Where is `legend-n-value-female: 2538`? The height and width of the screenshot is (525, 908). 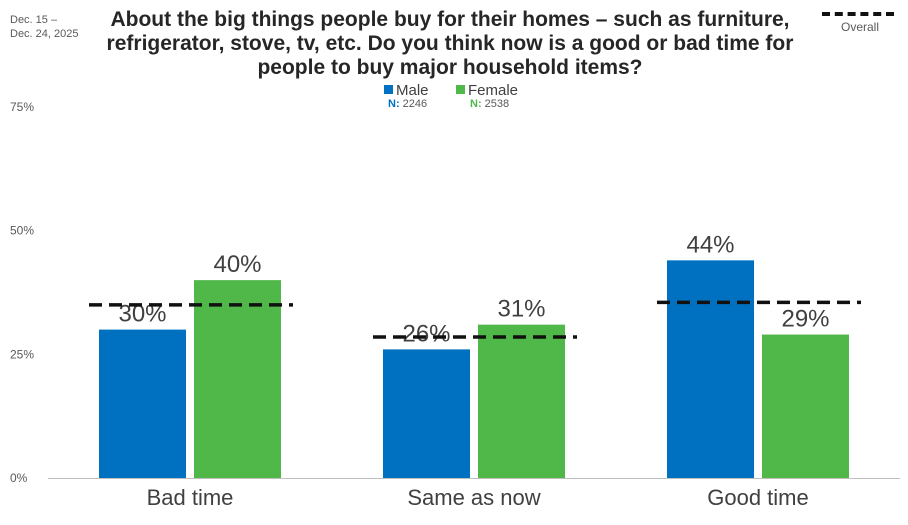
legend-n-value-female: 2538 is located at coordinates (497, 104).